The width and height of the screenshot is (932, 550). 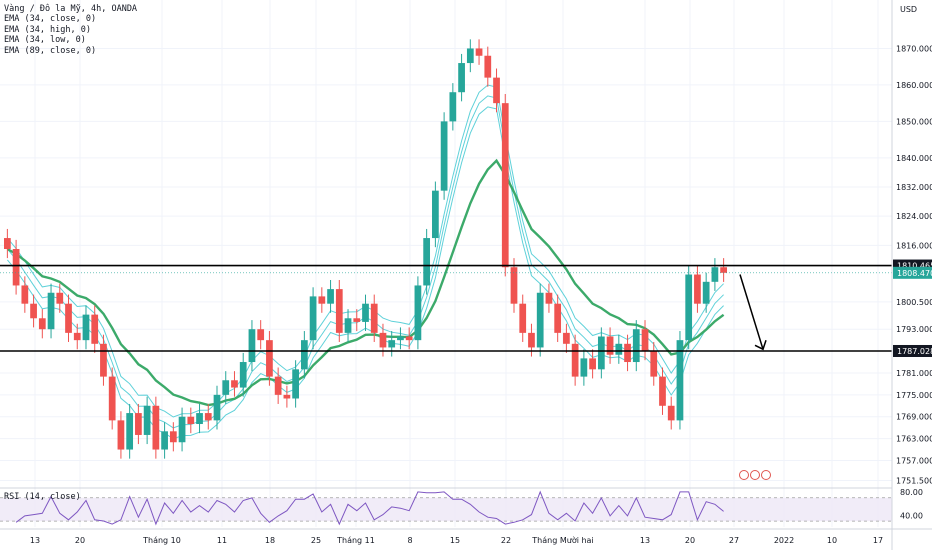 I want to click on legend-item-ema34-high: EMA (34, high, 0), so click(x=47, y=29).